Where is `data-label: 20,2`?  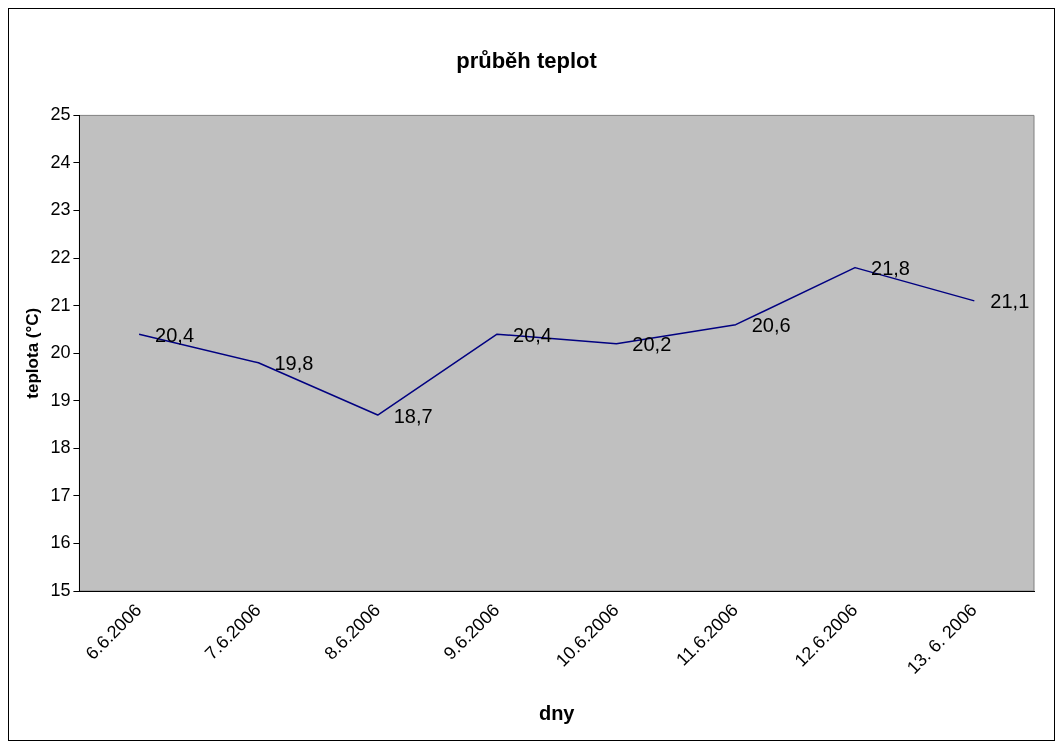 data-label: 20,2 is located at coordinates (652, 344).